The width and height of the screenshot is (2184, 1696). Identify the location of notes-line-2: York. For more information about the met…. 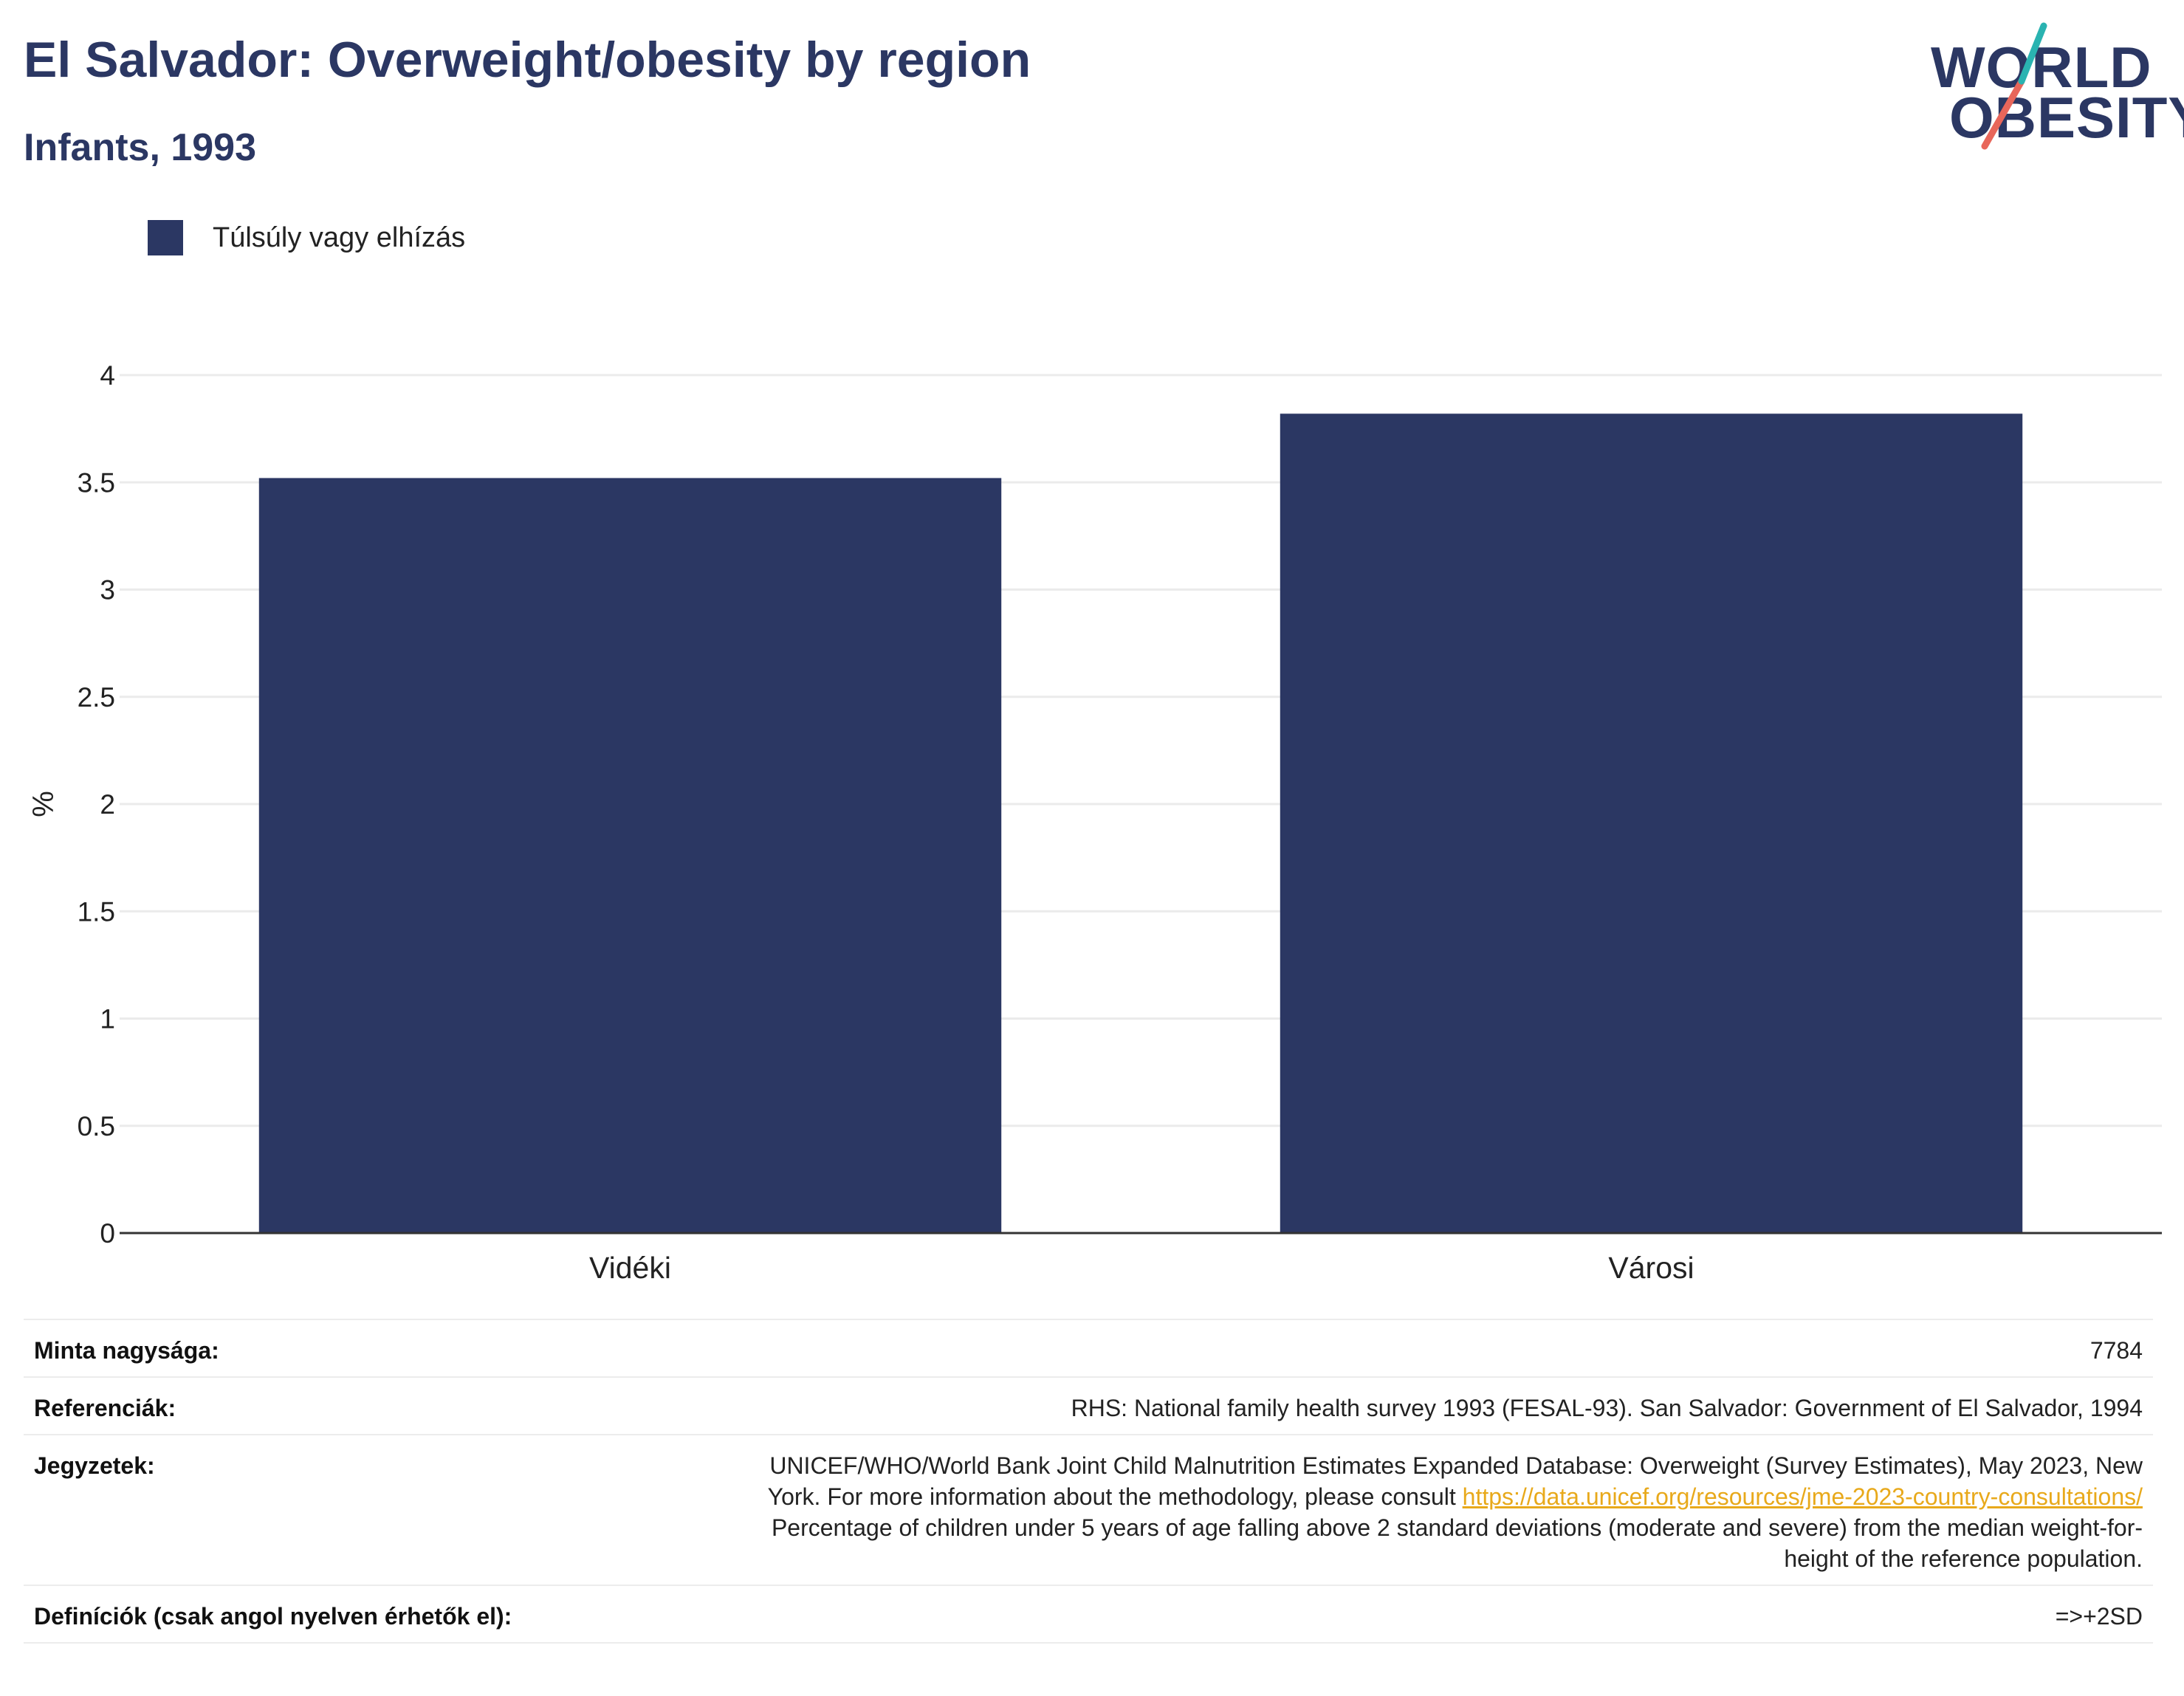
(1112, 1496).